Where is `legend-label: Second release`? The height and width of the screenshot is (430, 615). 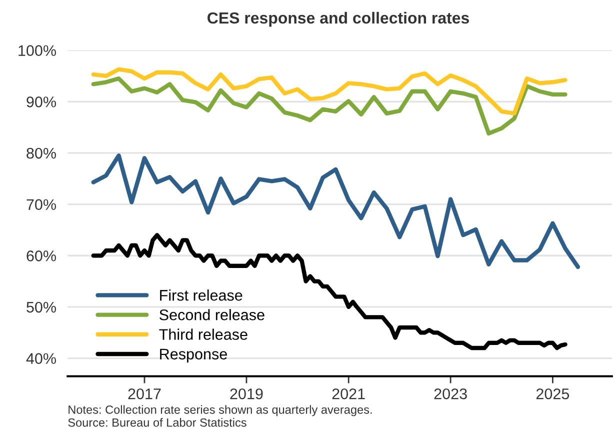
legend-label: Second release is located at coordinates (212, 314).